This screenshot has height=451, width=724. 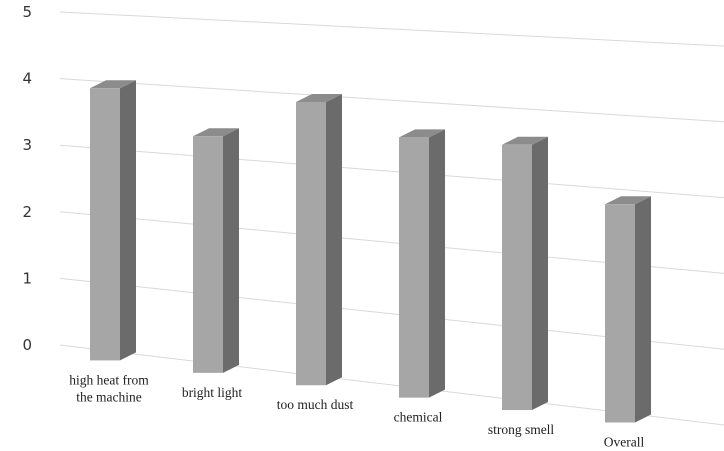 I want to click on category-label-0: high heat from the machine, so click(x=109, y=388).